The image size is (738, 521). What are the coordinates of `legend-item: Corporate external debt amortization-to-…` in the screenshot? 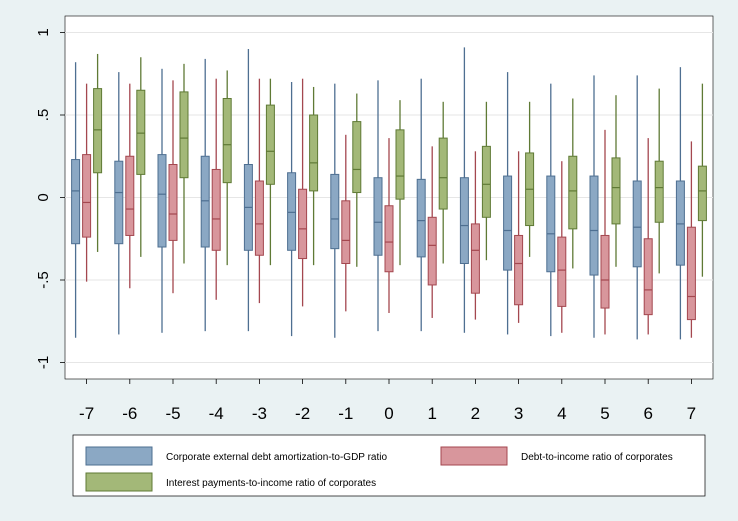 It's located at (236, 456).